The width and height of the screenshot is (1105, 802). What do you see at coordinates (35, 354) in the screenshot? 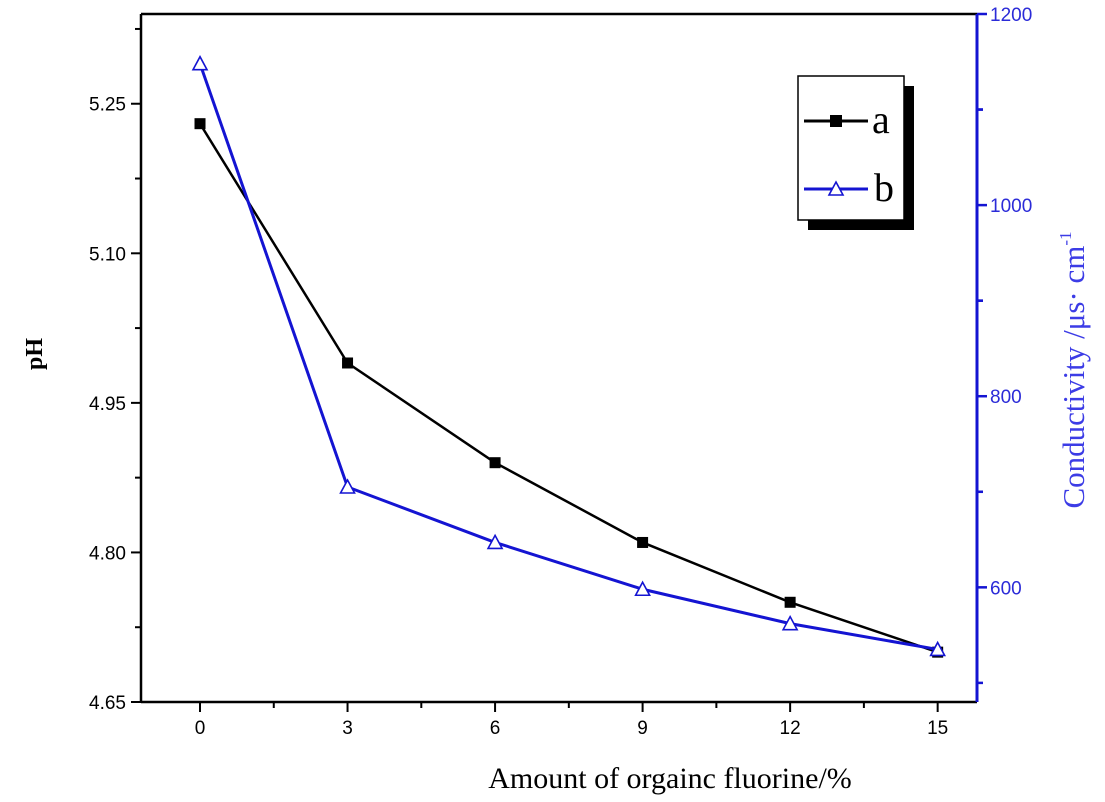
I see `y-left-axis-title: pH` at bounding box center [35, 354].